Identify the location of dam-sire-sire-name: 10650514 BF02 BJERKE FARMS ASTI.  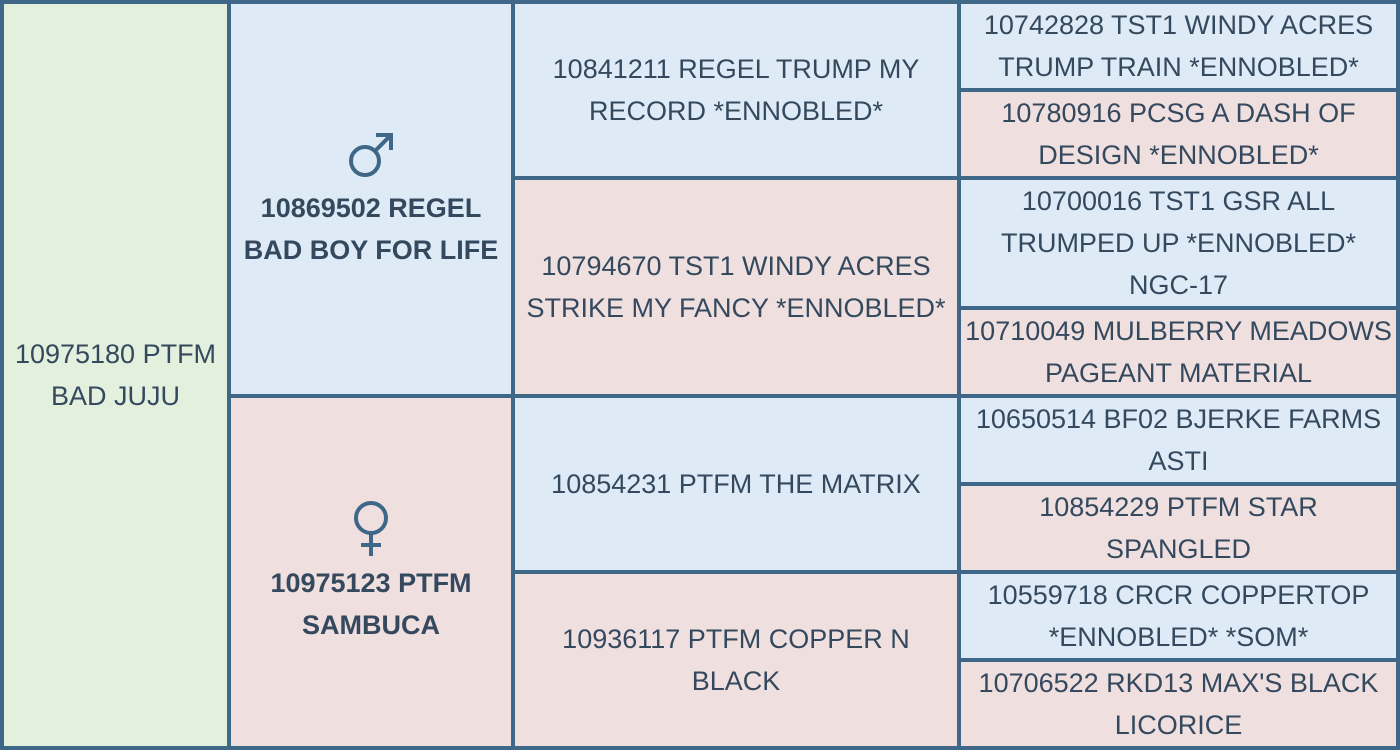
(1178, 440).